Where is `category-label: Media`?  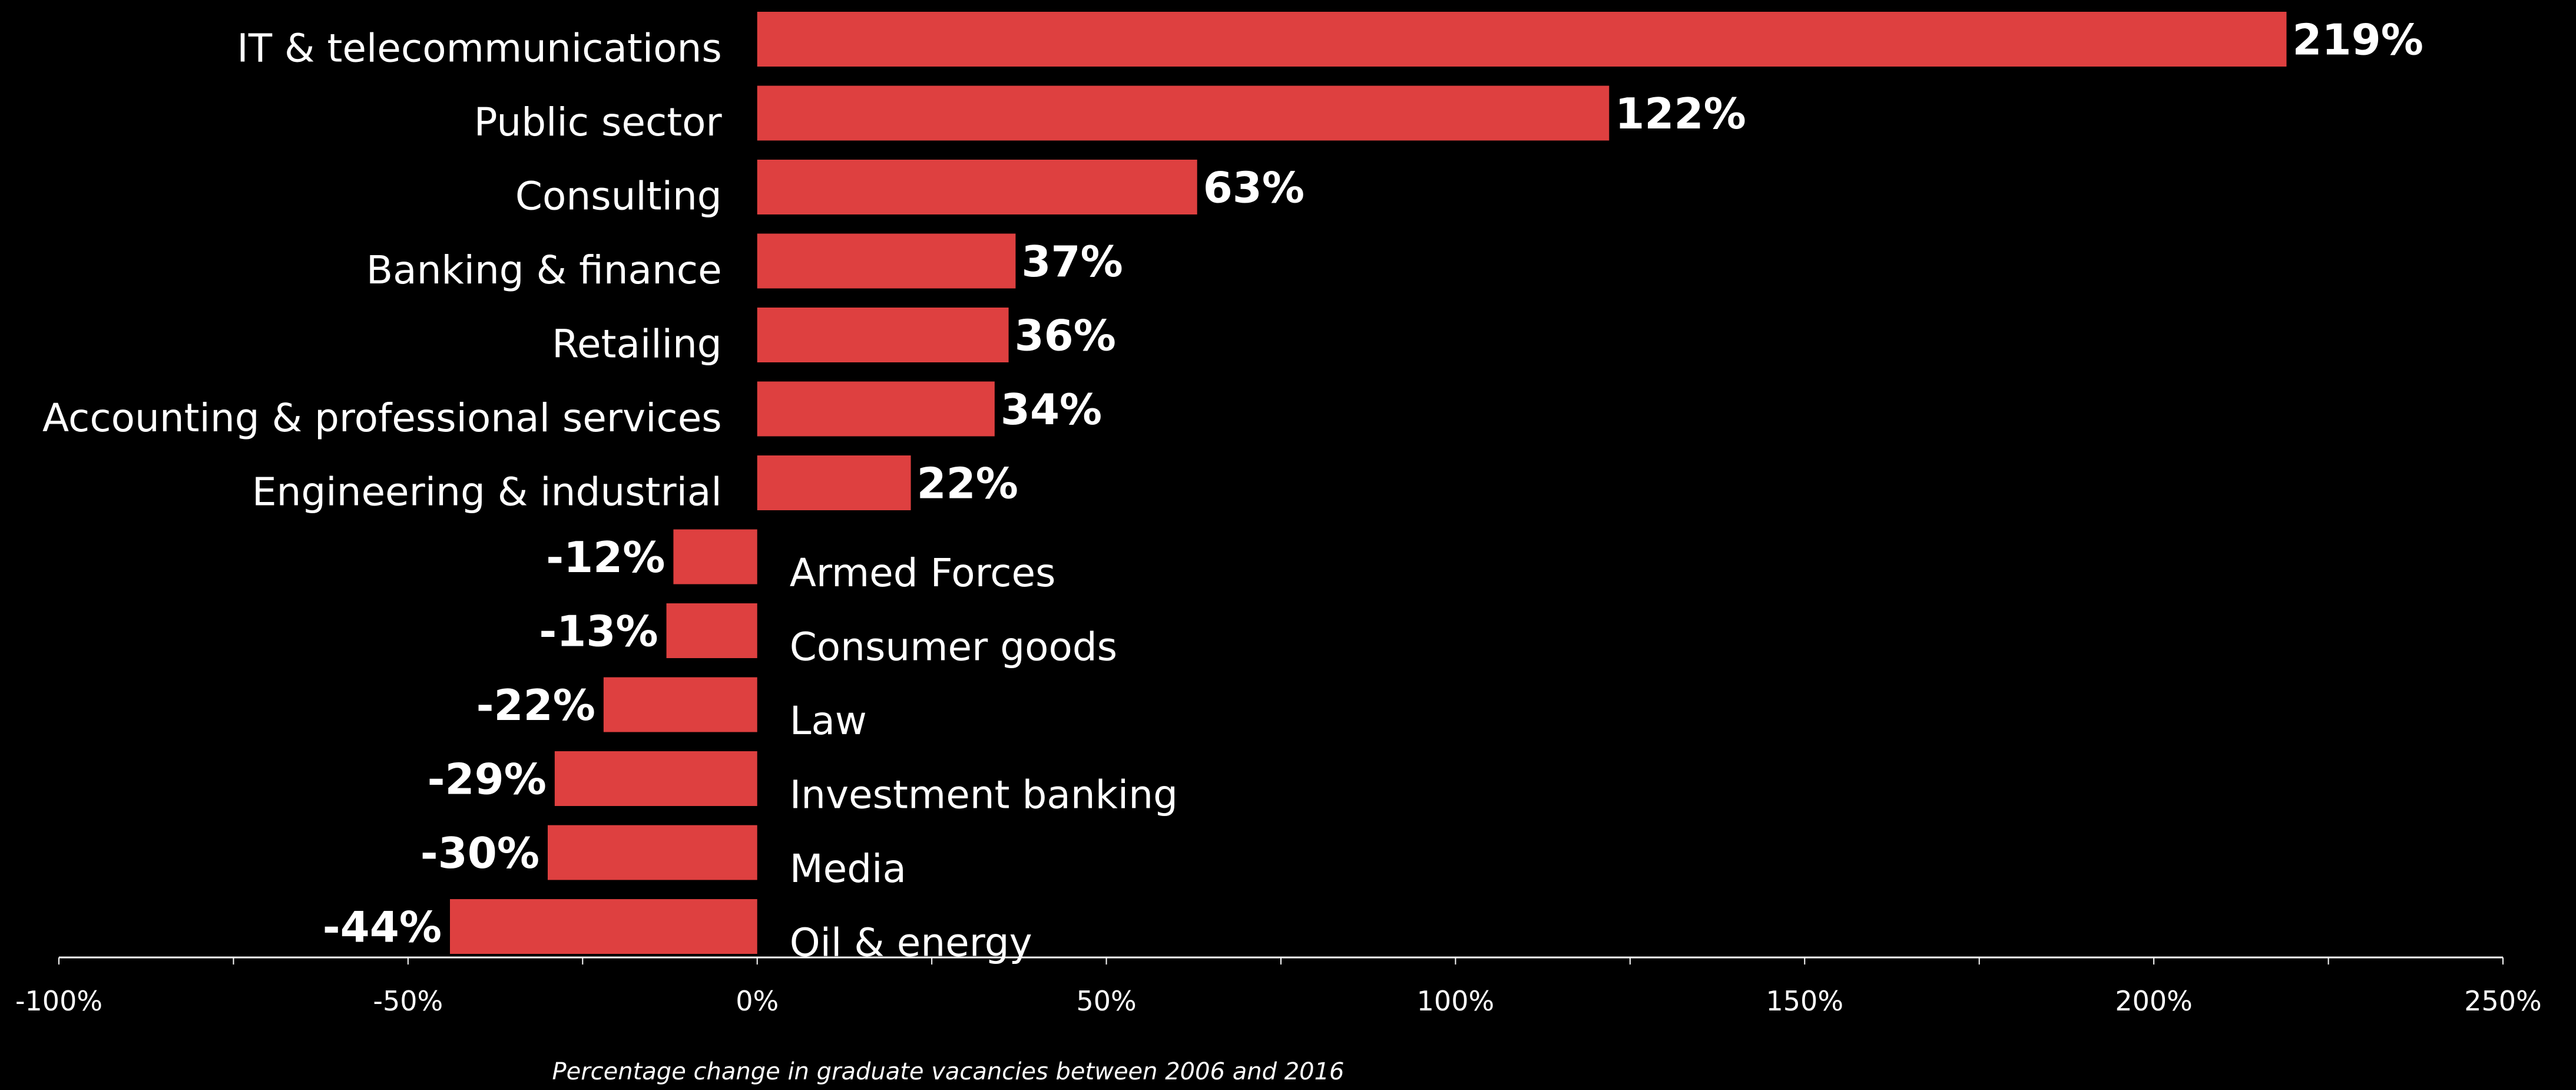
category-label: Media is located at coordinates (848, 868).